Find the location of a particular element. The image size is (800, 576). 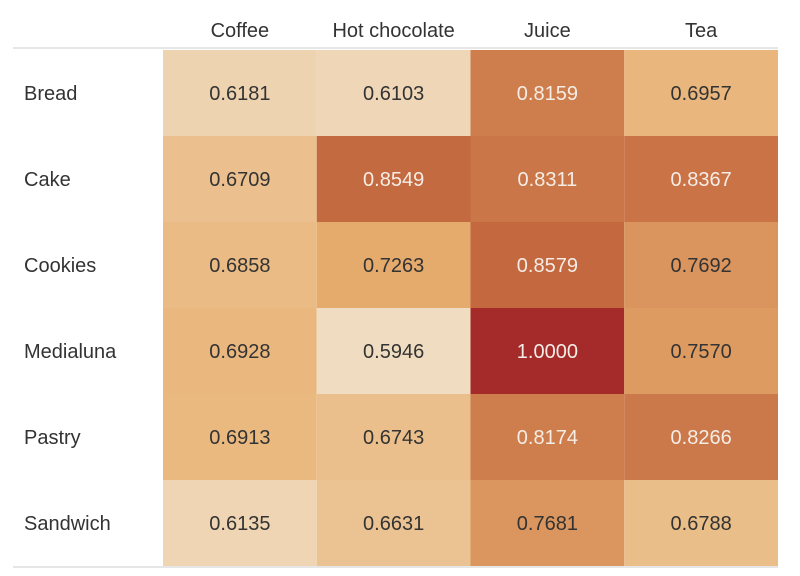

cell-value-label: 0.6181 is located at coordinates (239, 94).